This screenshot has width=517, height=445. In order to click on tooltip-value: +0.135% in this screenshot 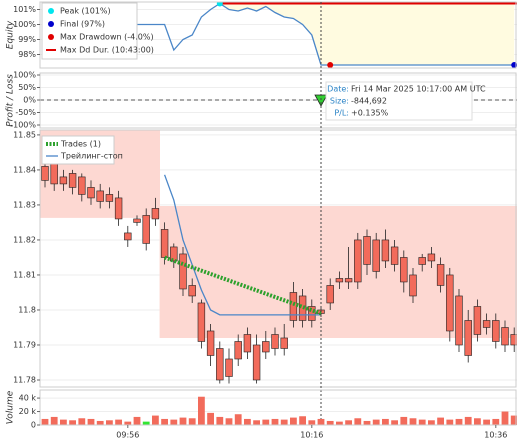, I will do `click(370, 113)`.